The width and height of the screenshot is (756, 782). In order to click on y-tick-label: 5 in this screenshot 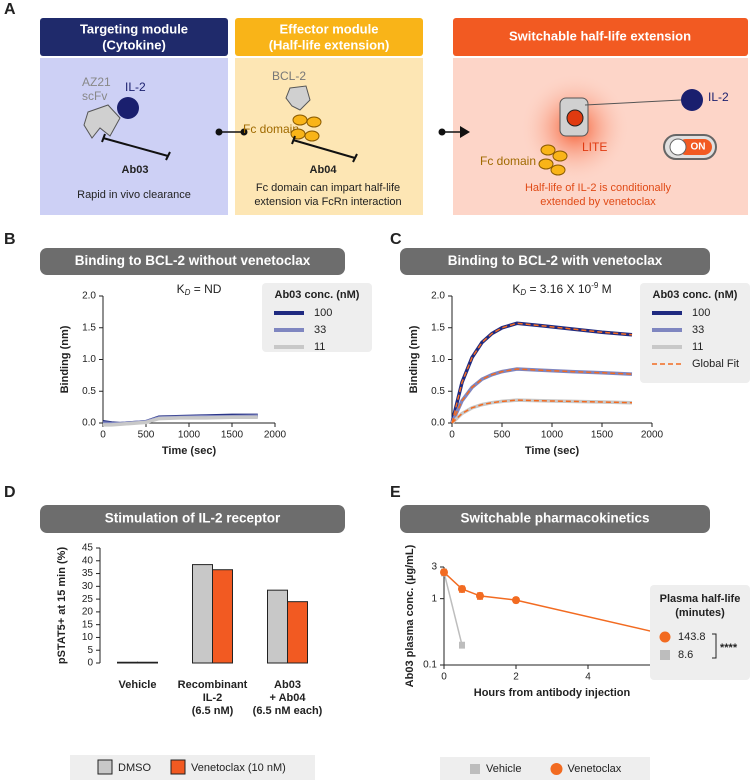, I will do `click(90, 650)`.